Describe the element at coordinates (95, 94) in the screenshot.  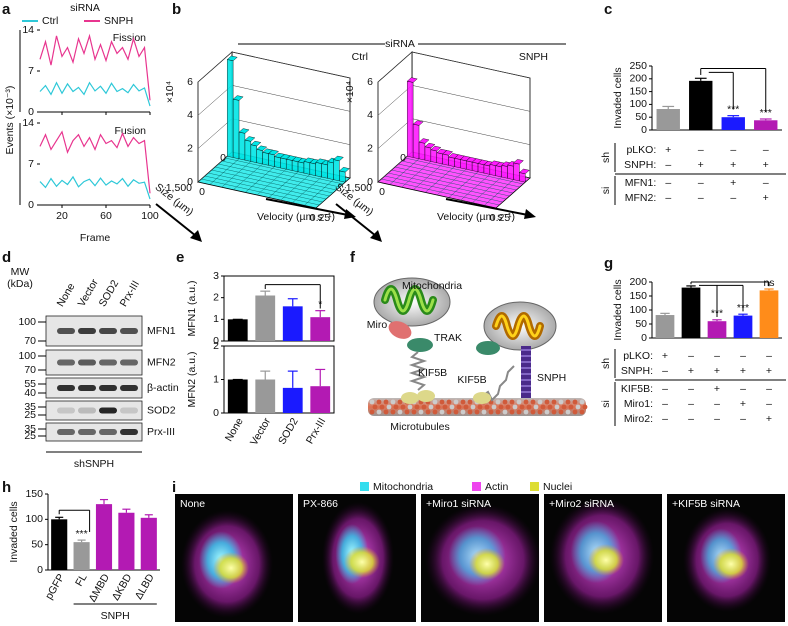
I see `series-line` at that location.